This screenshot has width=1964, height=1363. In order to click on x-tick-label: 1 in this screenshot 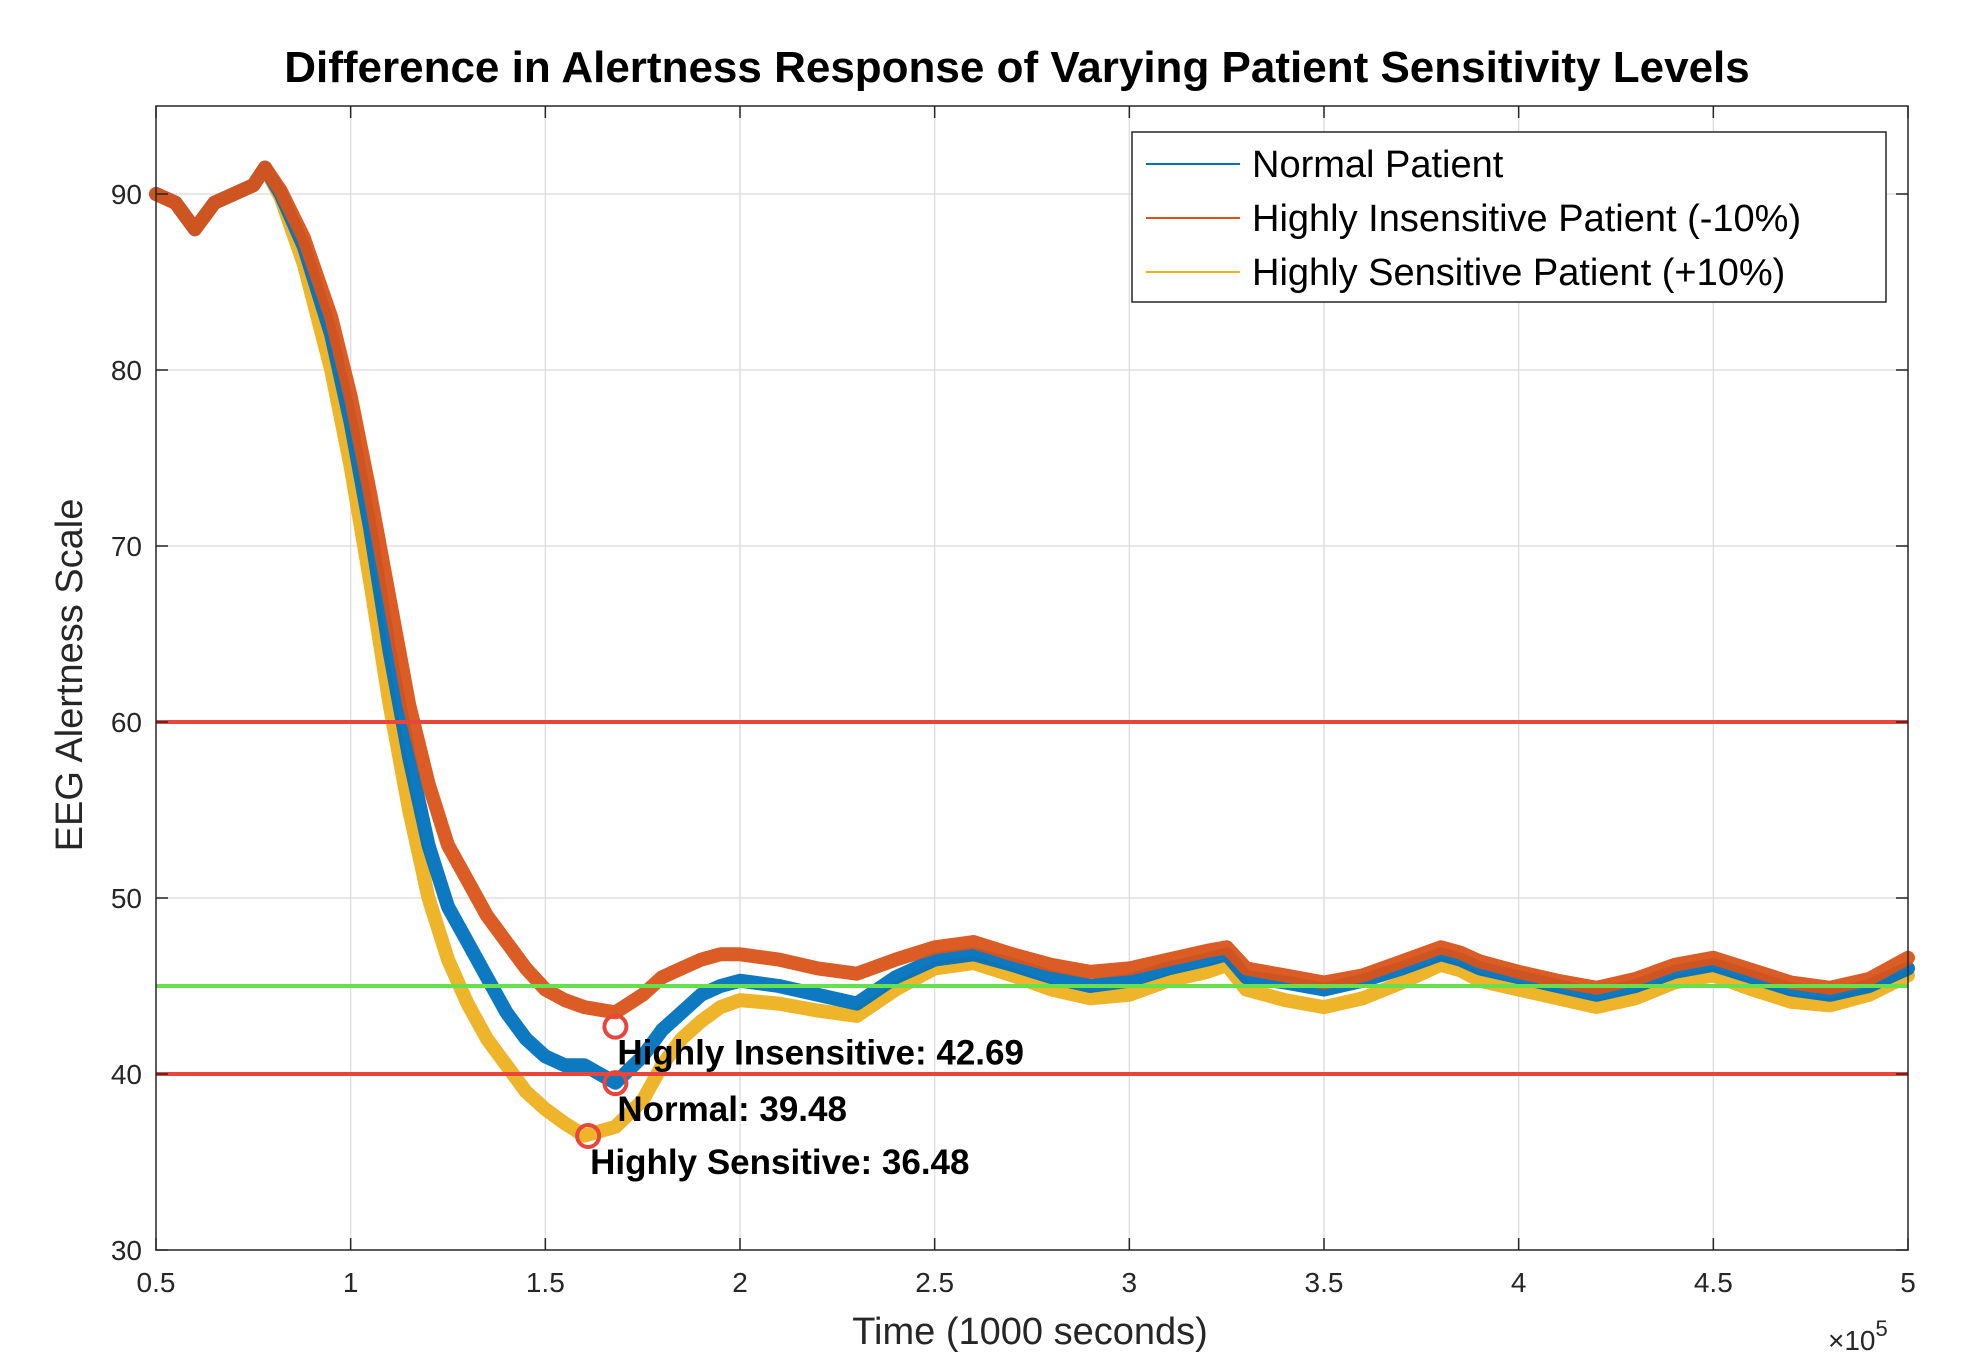, I will do `click(351, 1282)`.